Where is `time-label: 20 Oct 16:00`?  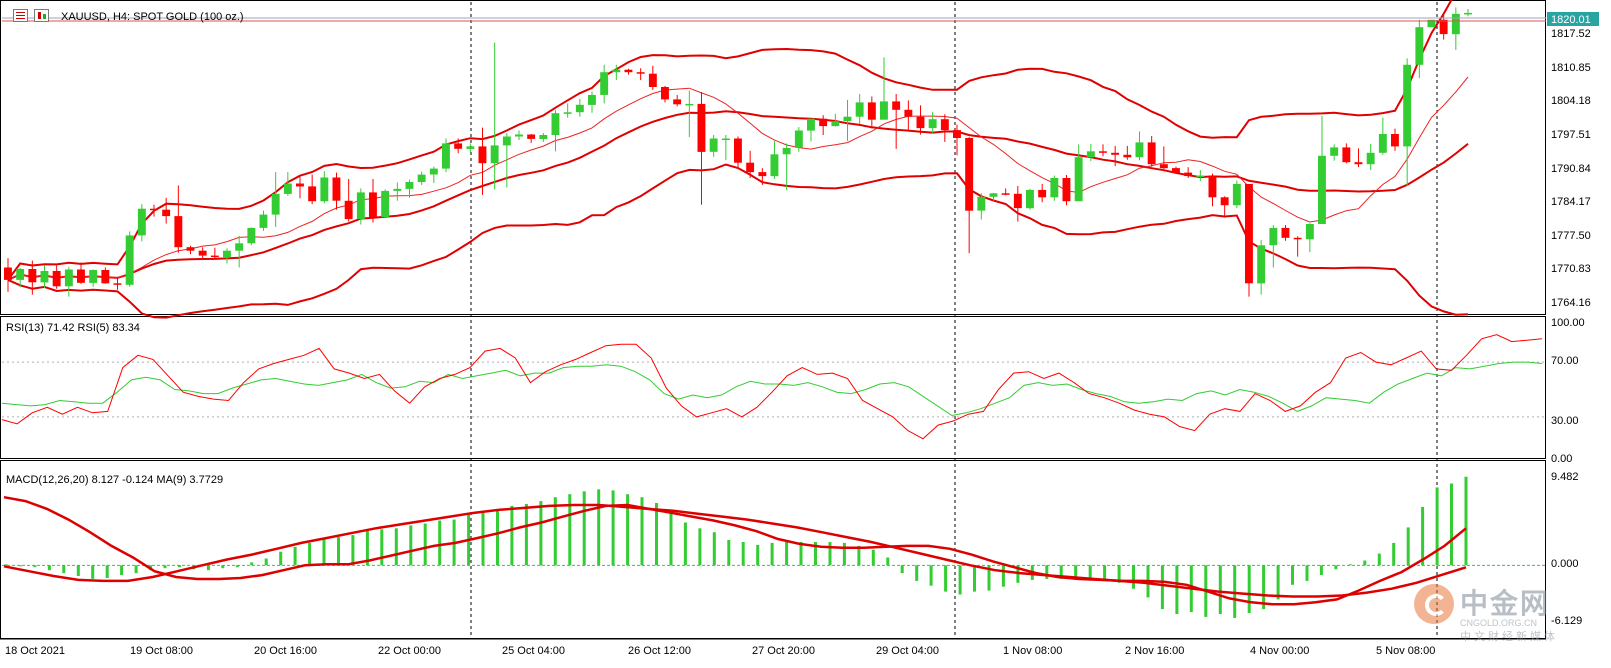
time-label: 20 Oct 16:00 is located at coordinates (285, 651).